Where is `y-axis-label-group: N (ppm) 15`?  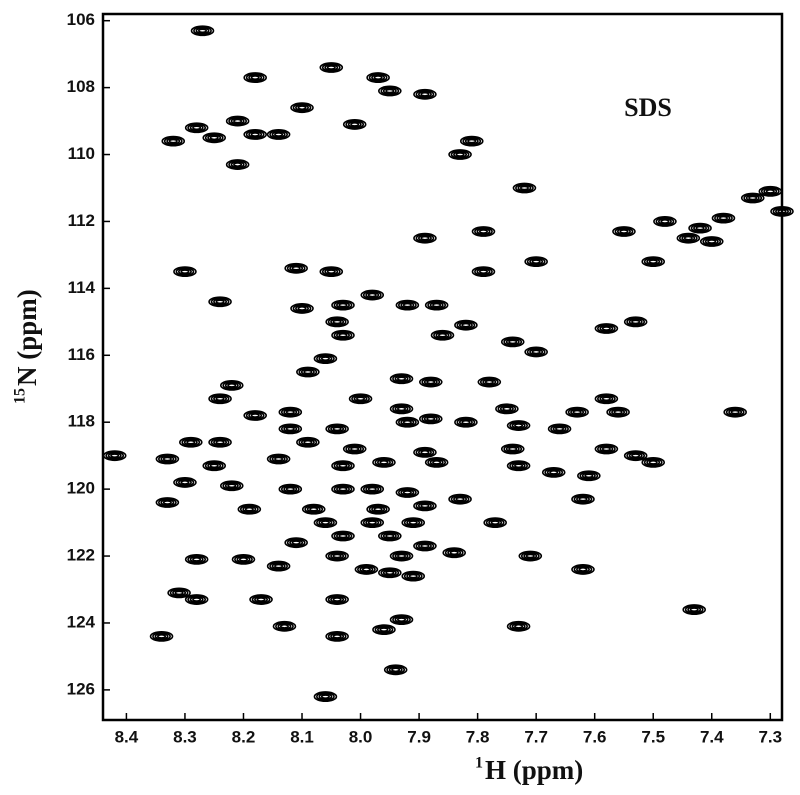 y-axis-label-group: N (ppm) 15 is located at coordinates (27, 346).